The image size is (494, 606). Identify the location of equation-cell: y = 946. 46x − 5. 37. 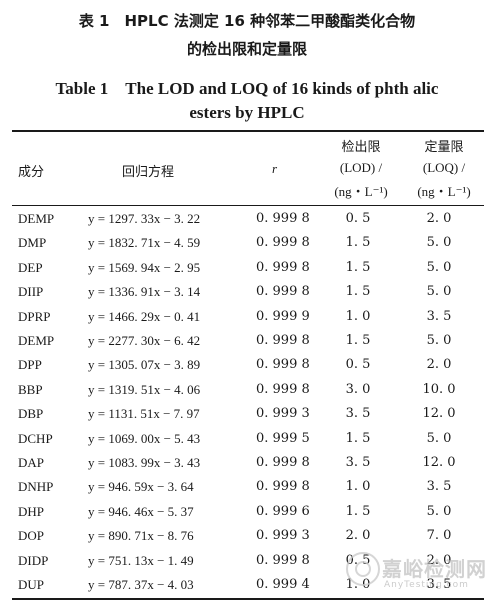
(141, 511).